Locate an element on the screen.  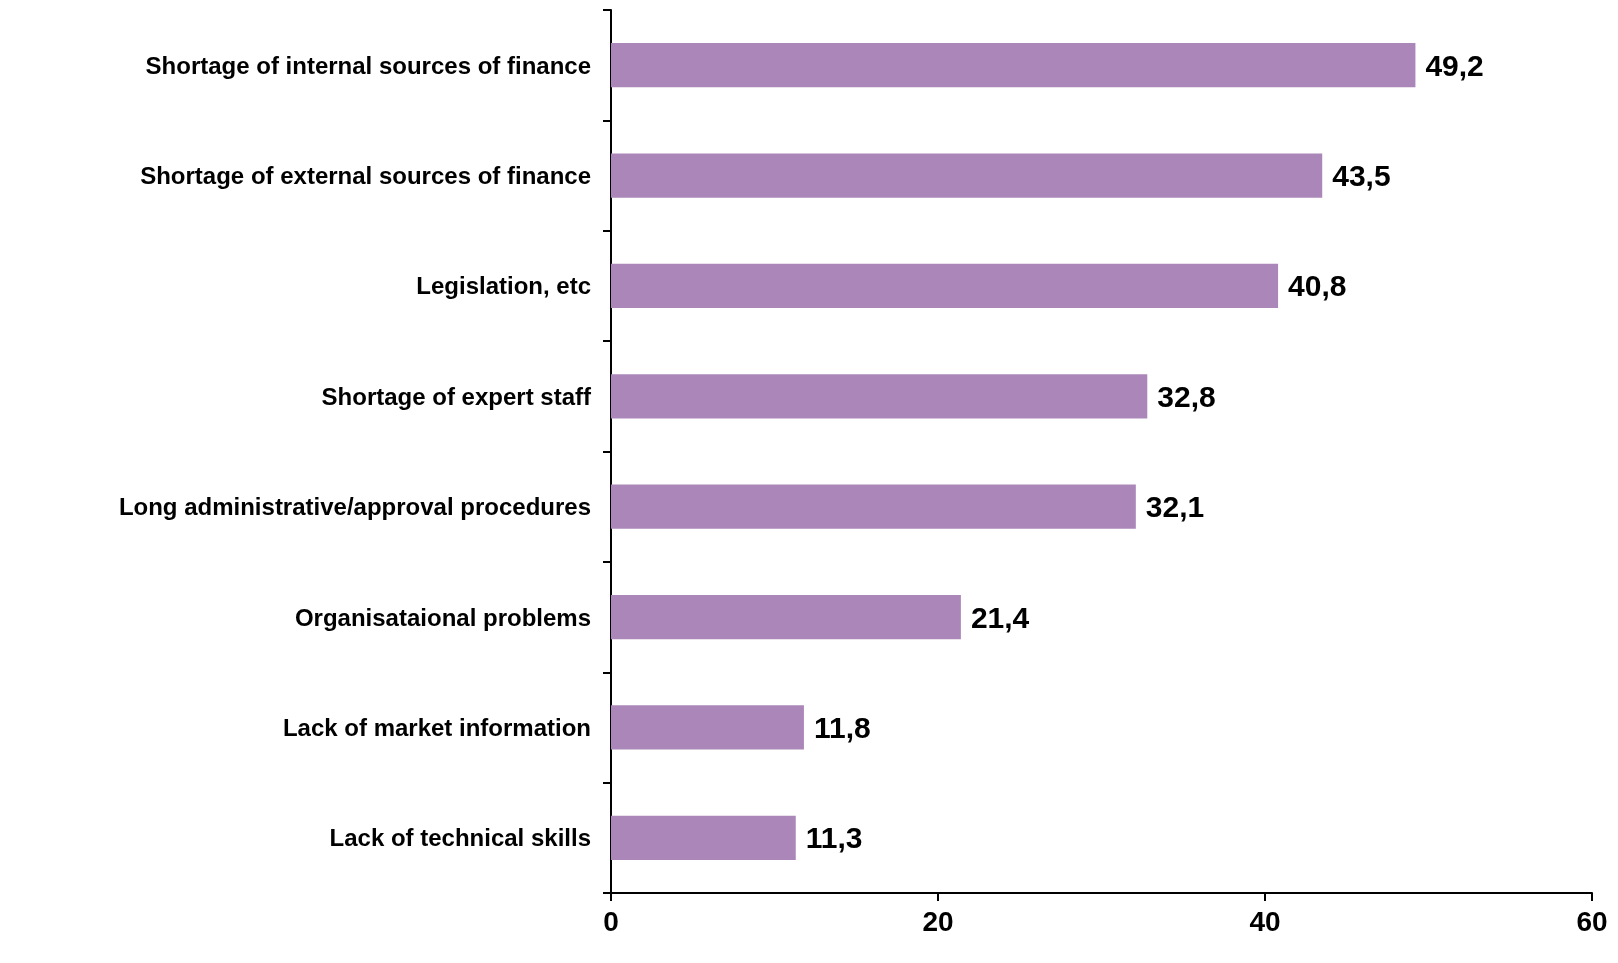
data-label: 11,3 is located at coordinates (834, 838).